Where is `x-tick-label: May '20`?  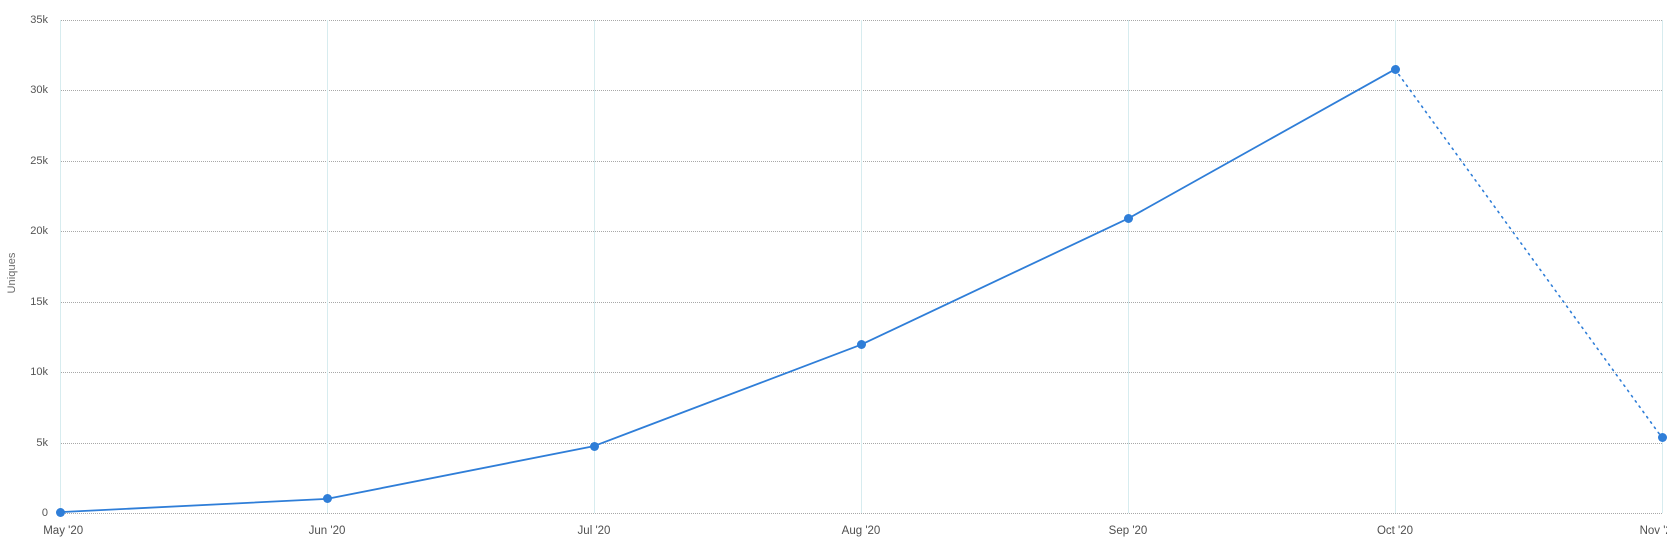
x-tick-label: May '20 is located at coordinates (63, 531).